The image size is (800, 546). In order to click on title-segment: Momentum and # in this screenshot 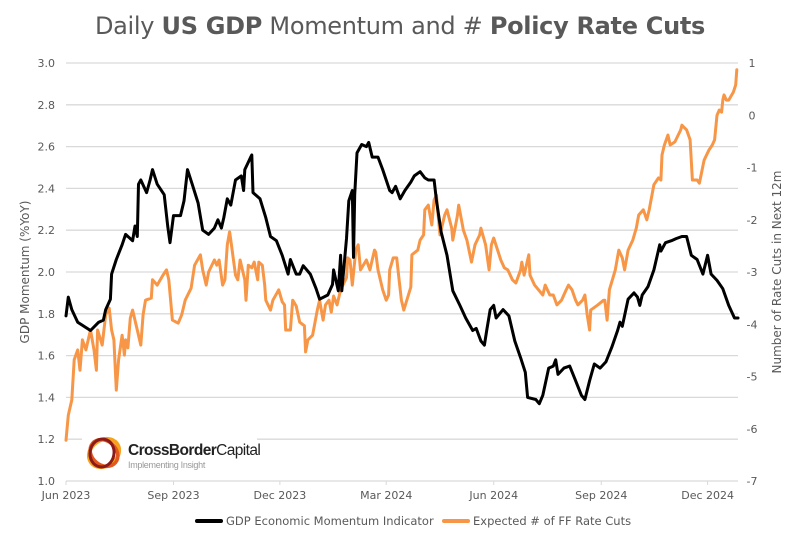, I will do `click(376, 26)`.